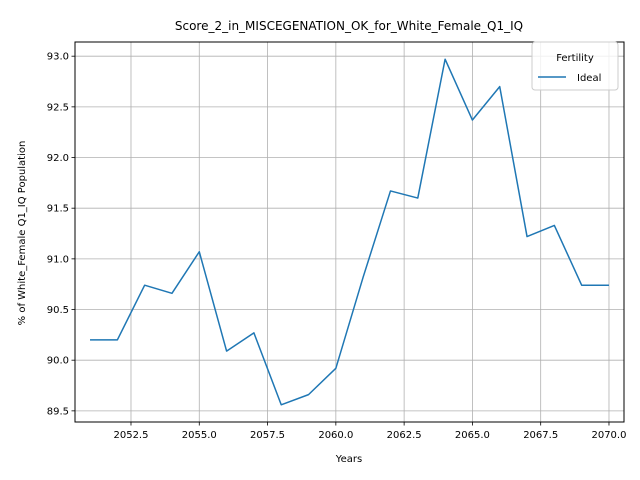 The height and width of the screenshot is (480, 640). Describe the element at coordinates (348, 459) in the screenshot. I see `x-axis-label: Years` at that location.